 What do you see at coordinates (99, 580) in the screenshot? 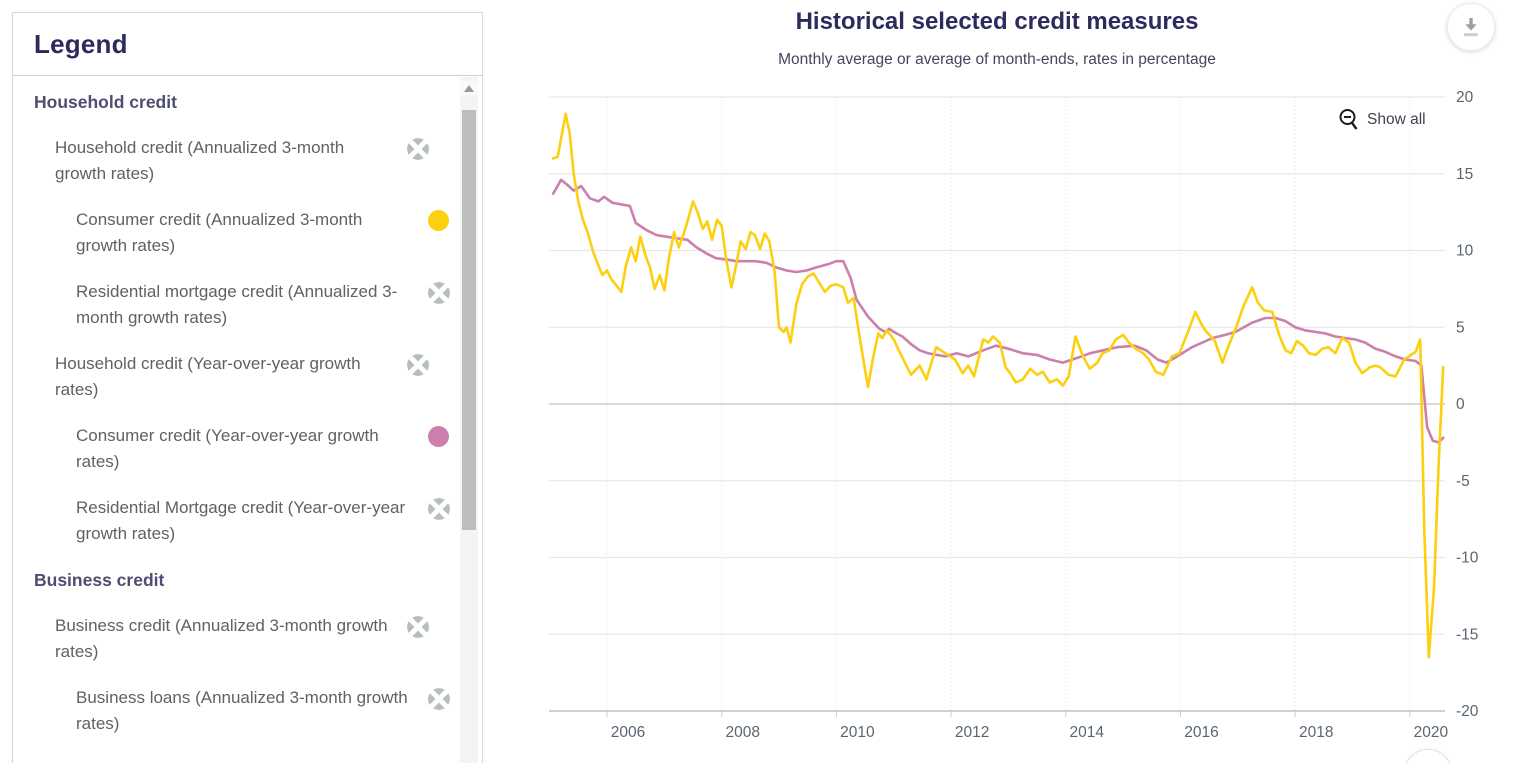
I see `legend-group-header: Business credit` at bounding box center [99, 580].